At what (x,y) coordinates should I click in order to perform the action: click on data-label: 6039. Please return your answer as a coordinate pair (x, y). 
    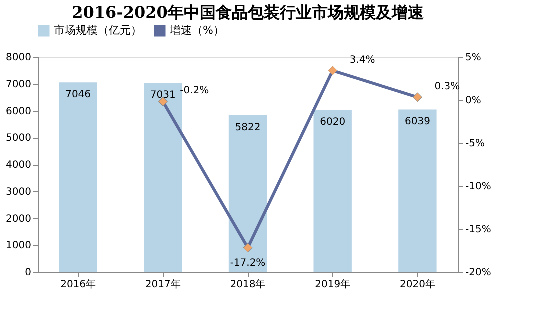
    Looking at the image, I should click on (417, 122).